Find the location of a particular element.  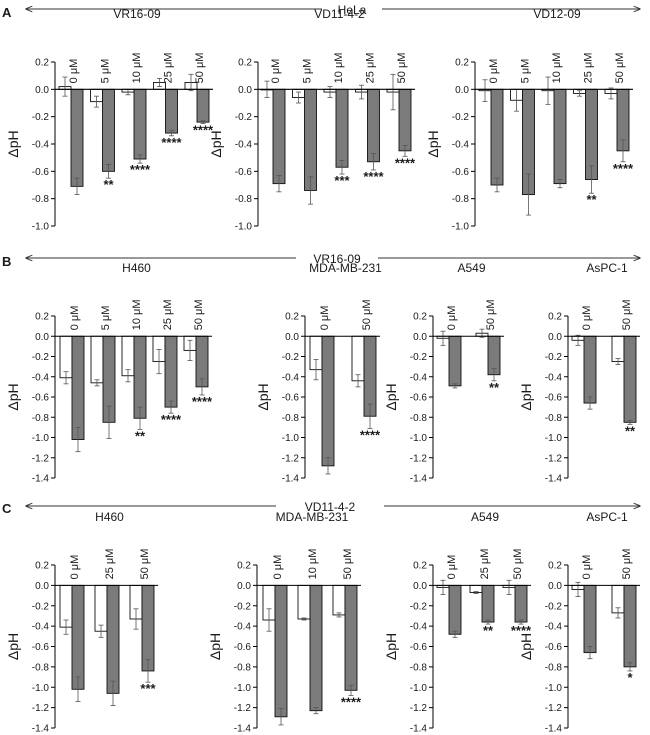

chart-title: H460 is located at coordinates (109, 517).